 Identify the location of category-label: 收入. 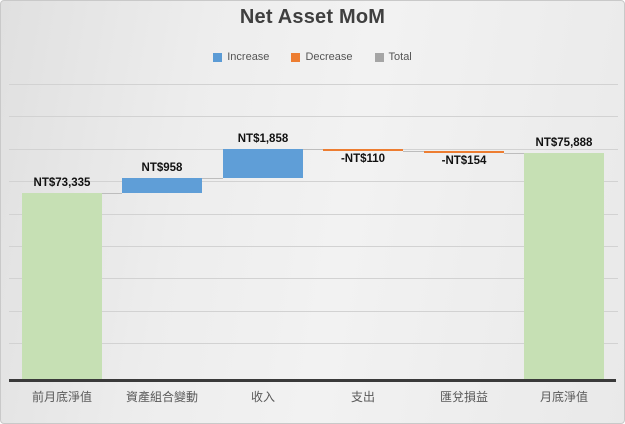
(263, 397).